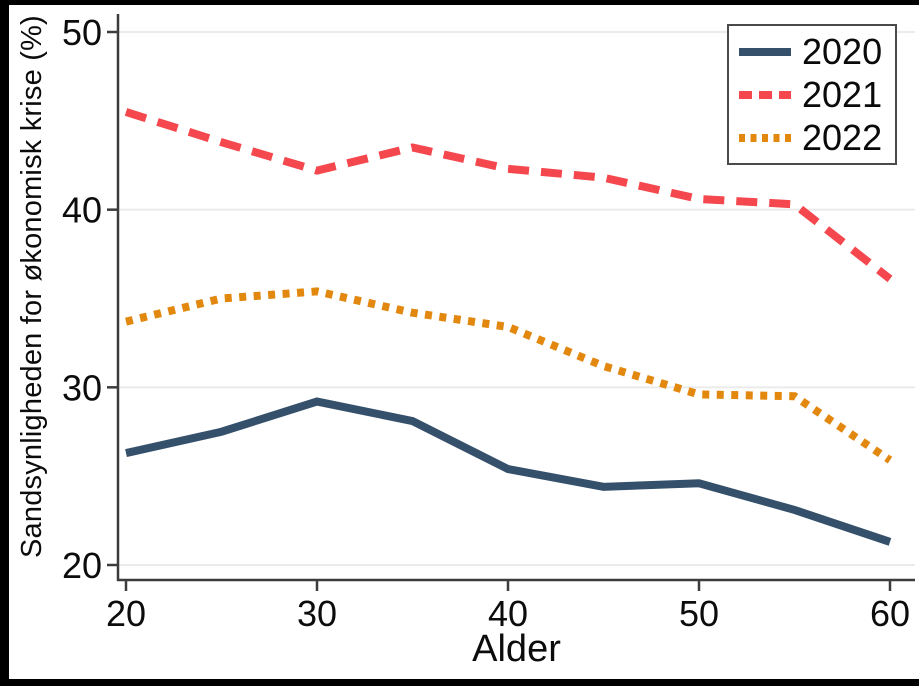 The height and width of the screenshot is (686, 919). I want to click on legend-line-sample-dotted, so click(765, 137).